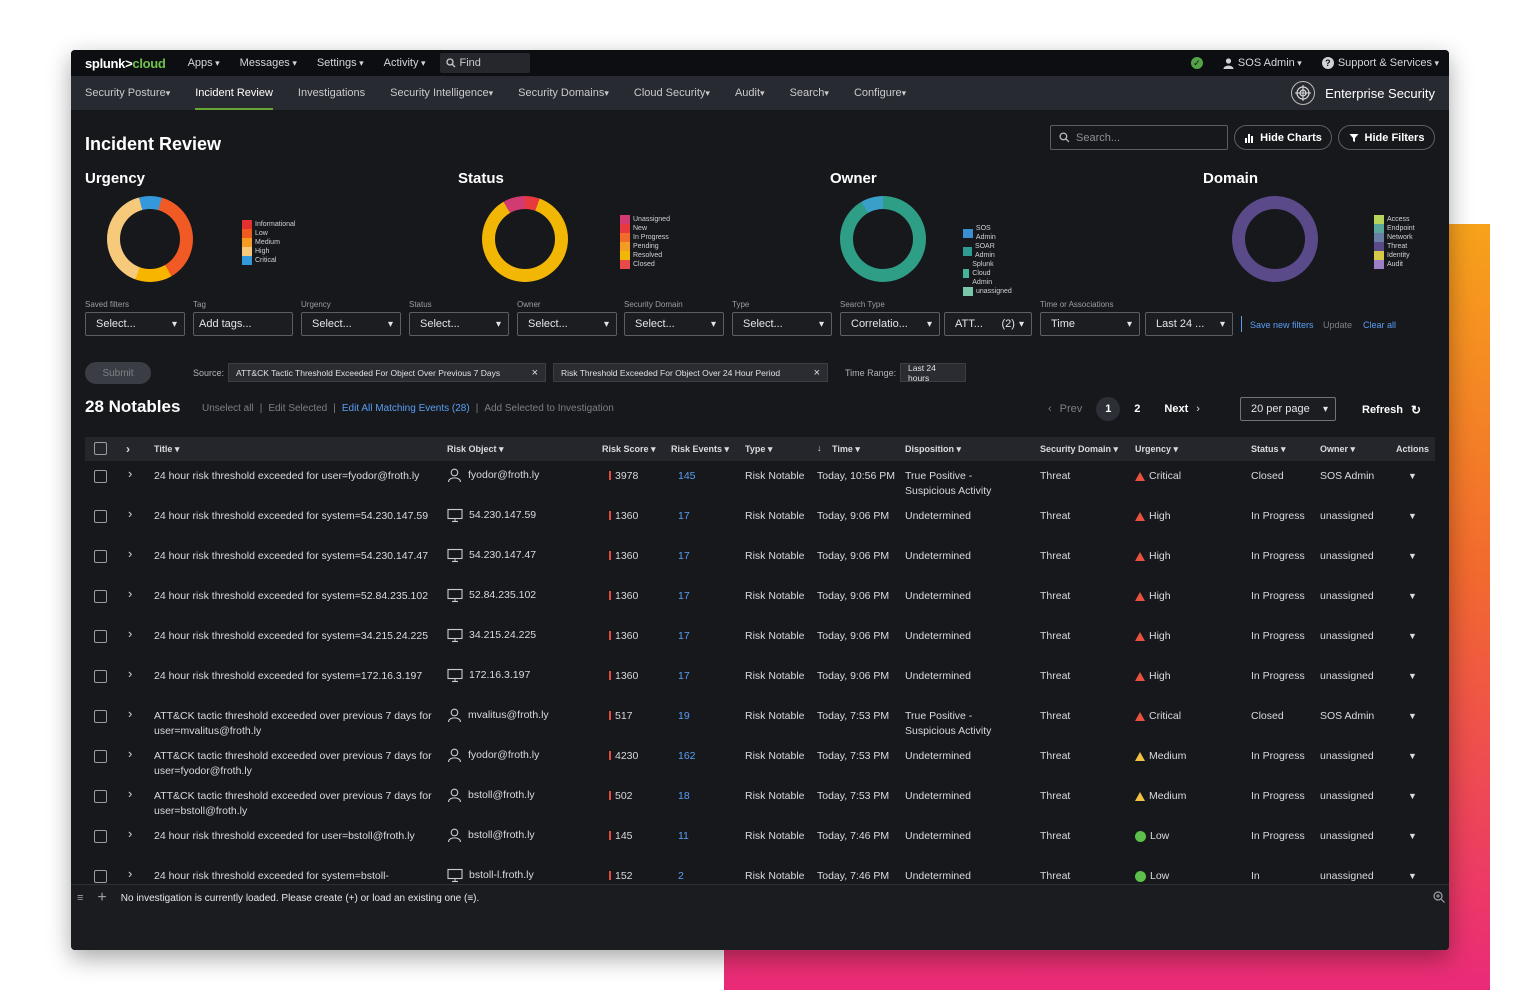  Describe the element at coordinates (498, 715) in the screenshot. I see `risk-object: mvalitus@froth.ly` at that location.